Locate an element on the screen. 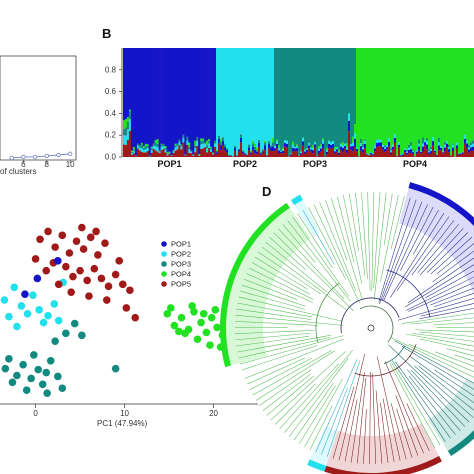 The height and width of the screenshot is (474, 474). panel-b-bar-3-36-pop1 is located at coordinates (429, 153).